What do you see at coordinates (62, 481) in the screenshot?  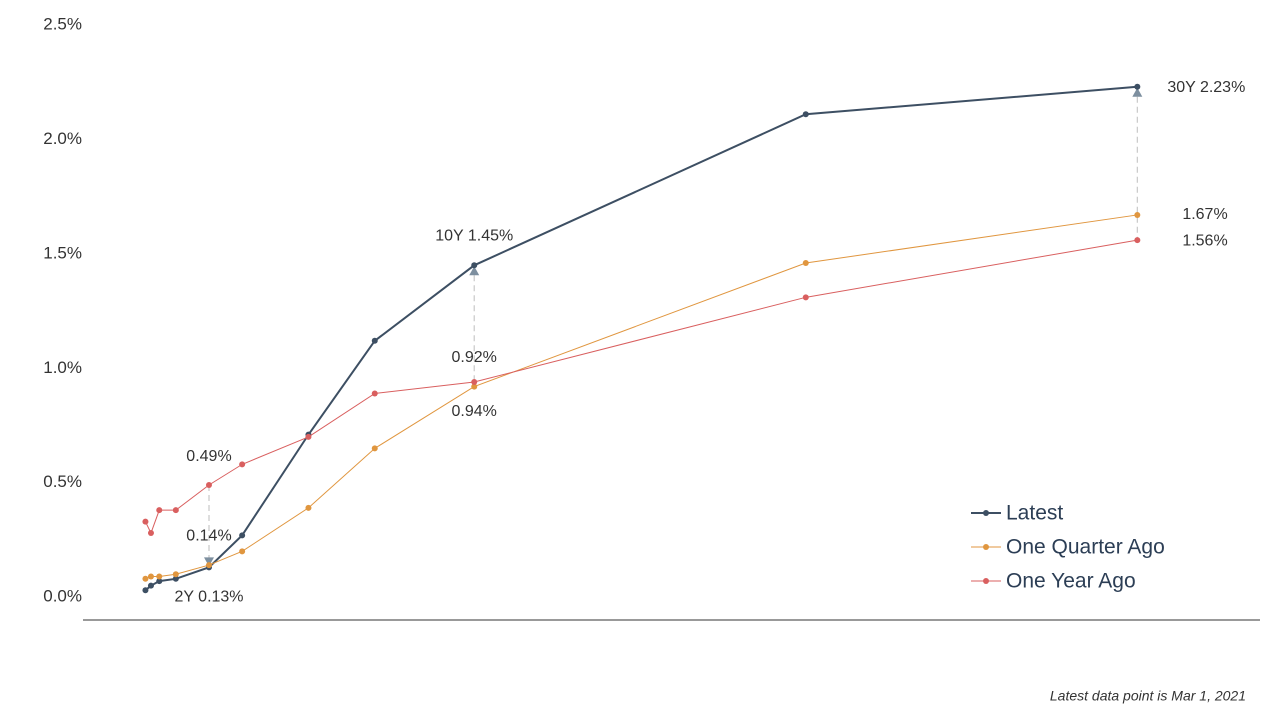 I see `y-tick-label: 0.5%` at bounding box center [62, 481].